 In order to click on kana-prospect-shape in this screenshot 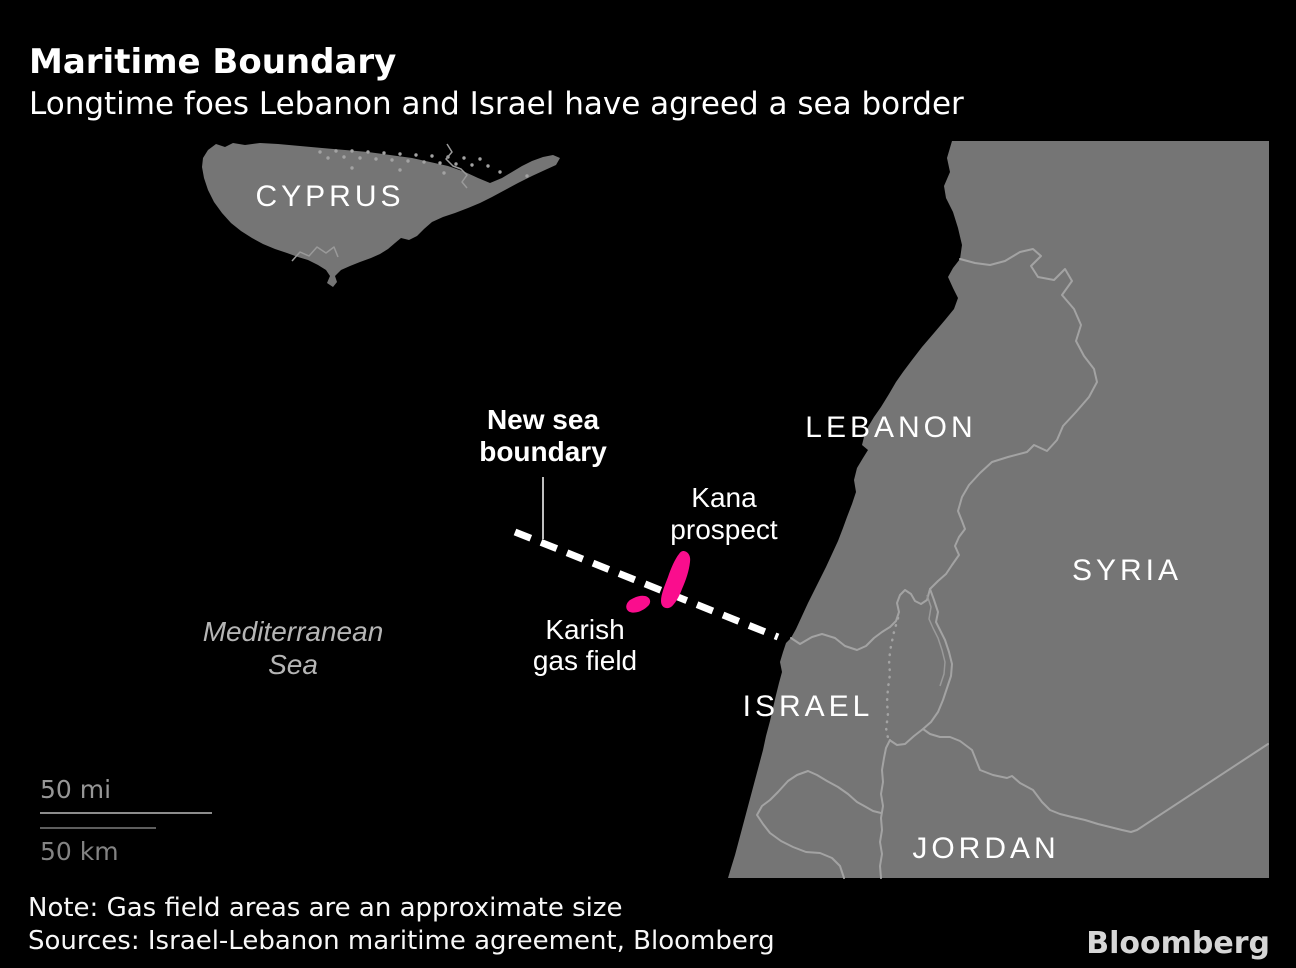, I will do `click(676, 580)`.